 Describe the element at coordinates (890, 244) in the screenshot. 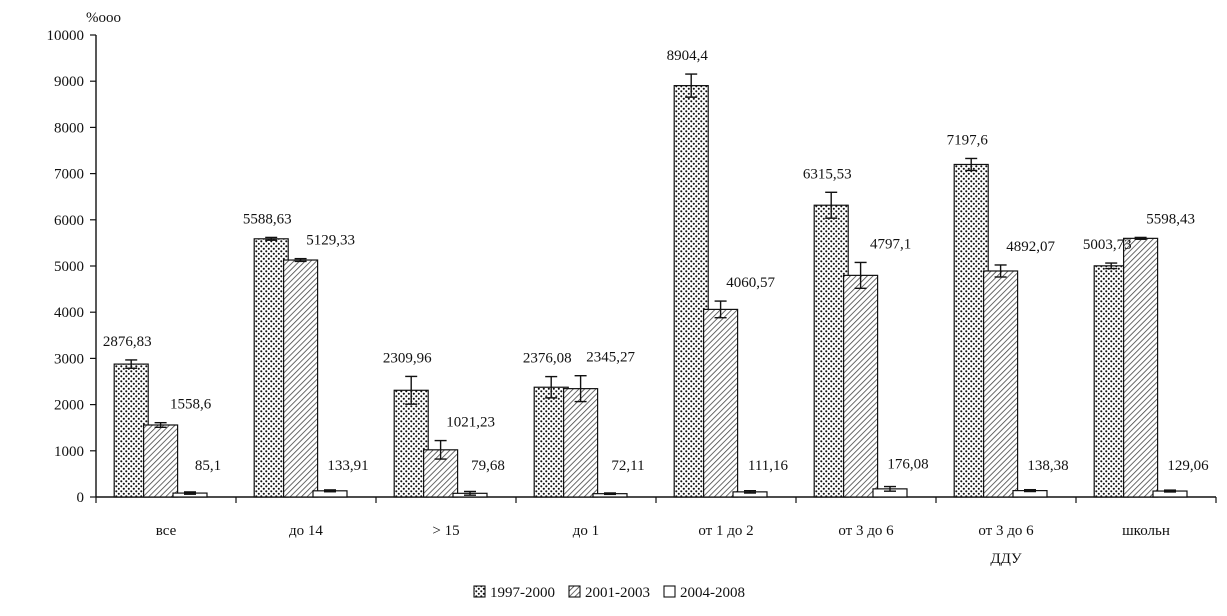

I see `data-label: 4797,1` at that location.